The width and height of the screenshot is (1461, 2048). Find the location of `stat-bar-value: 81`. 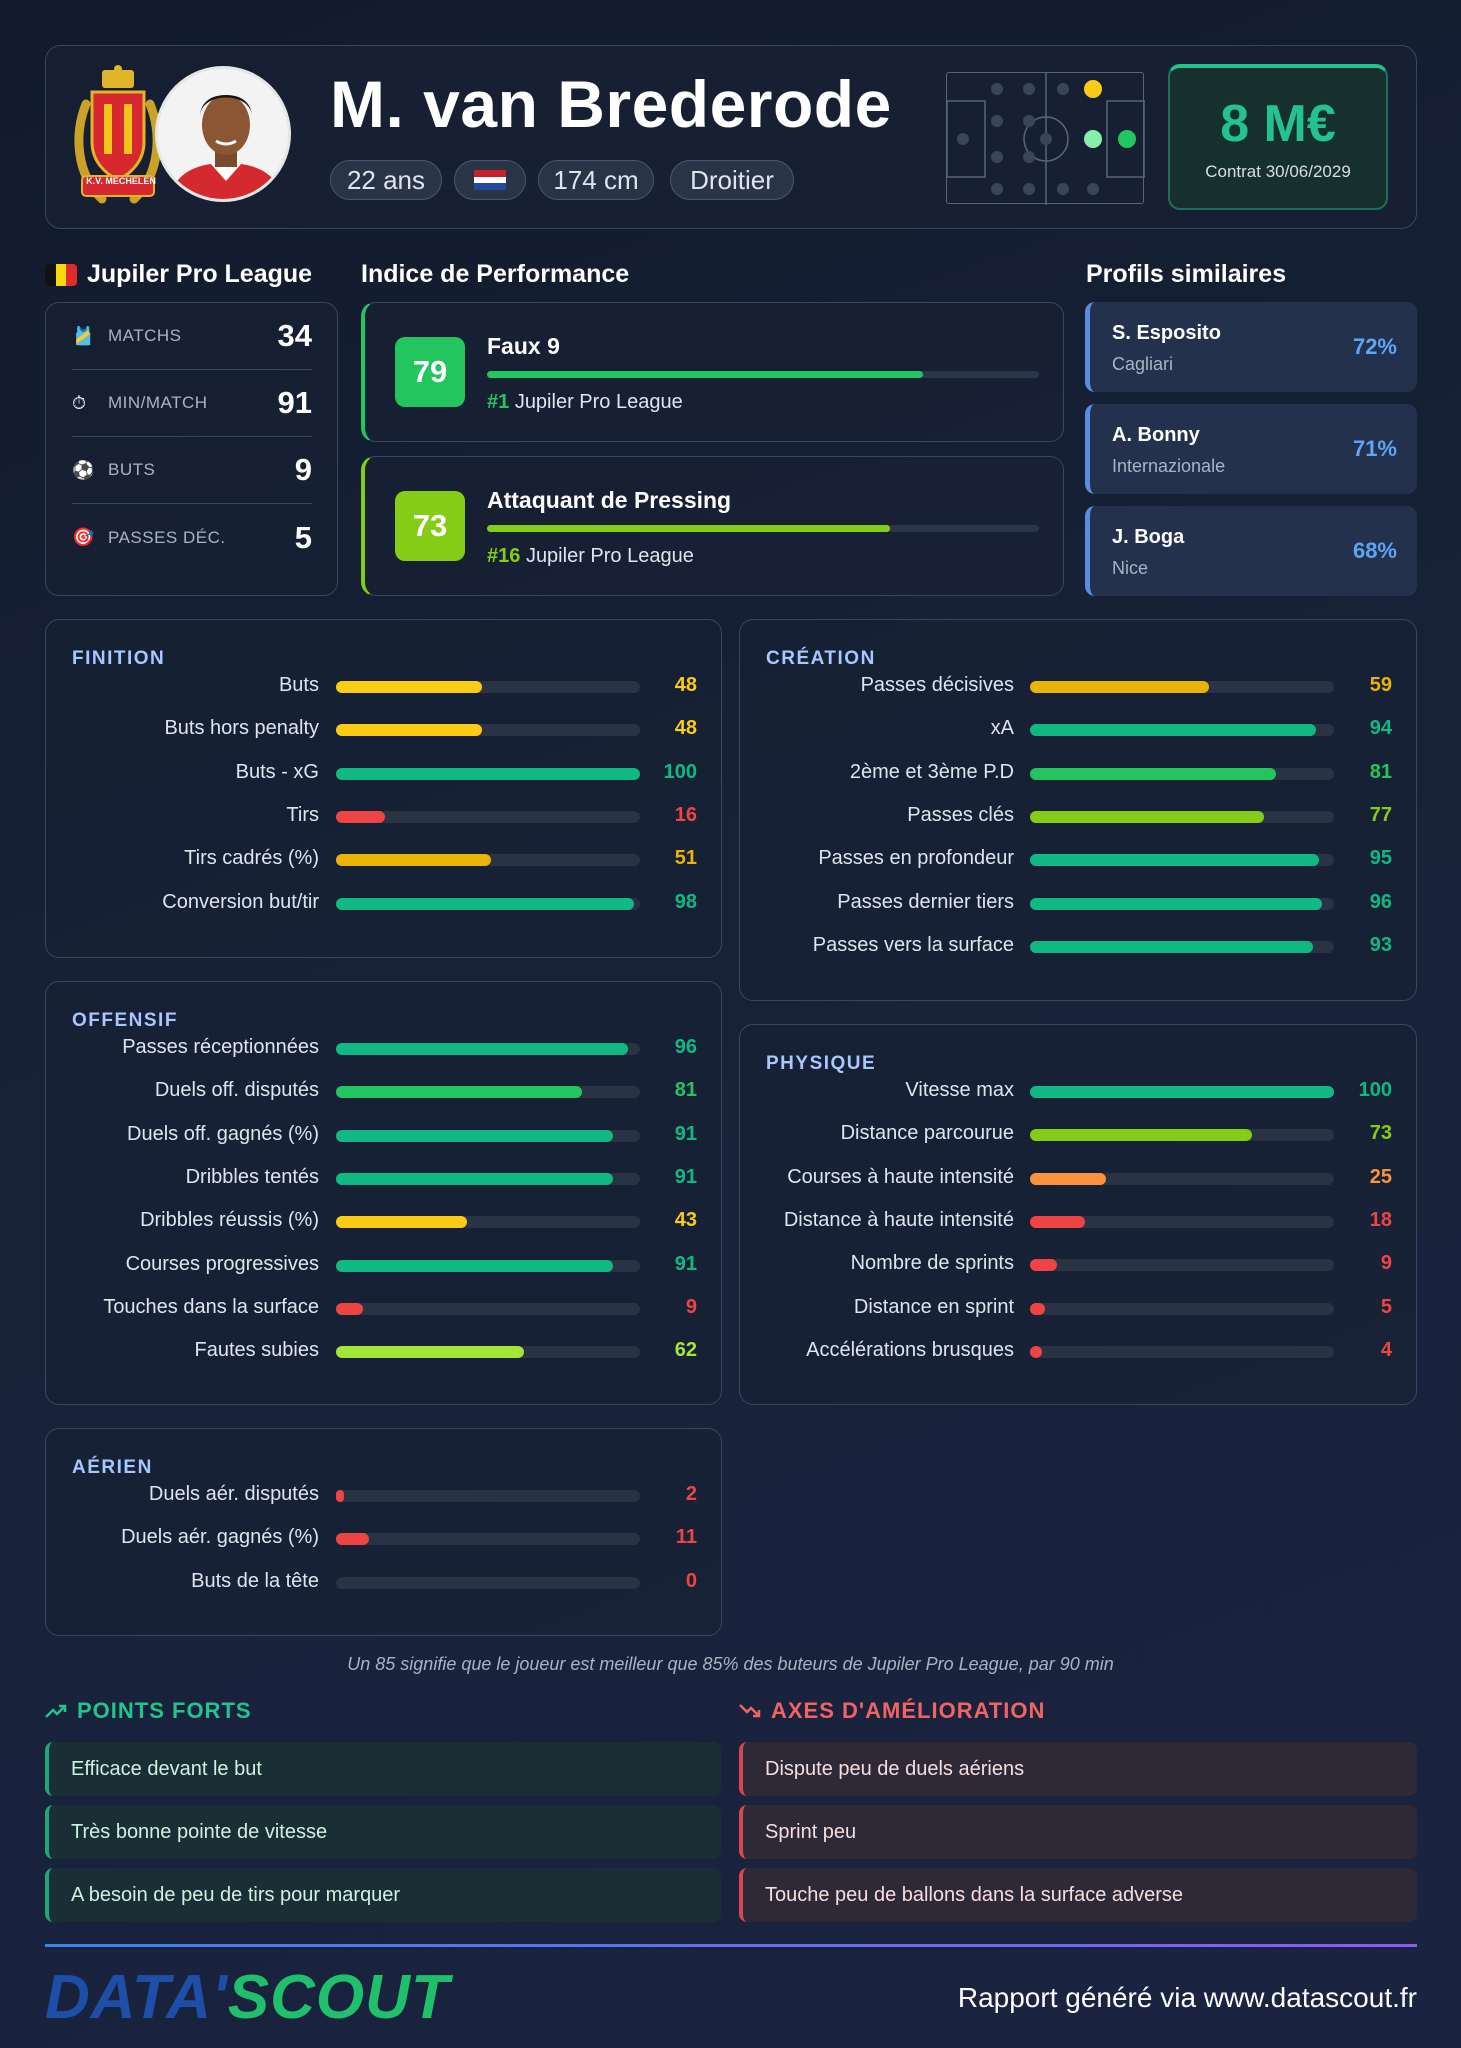

stat-bar-value: 81 is located at coordinates (685, 1090).